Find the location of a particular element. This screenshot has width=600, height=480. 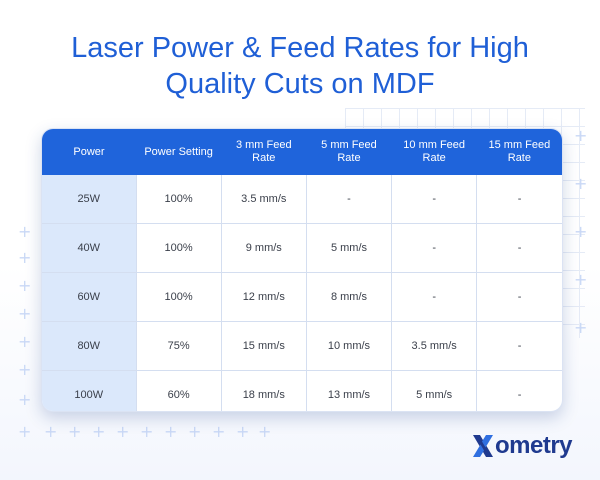

cell-5mm: 5 mm/s is located at coordinates (349, 248).